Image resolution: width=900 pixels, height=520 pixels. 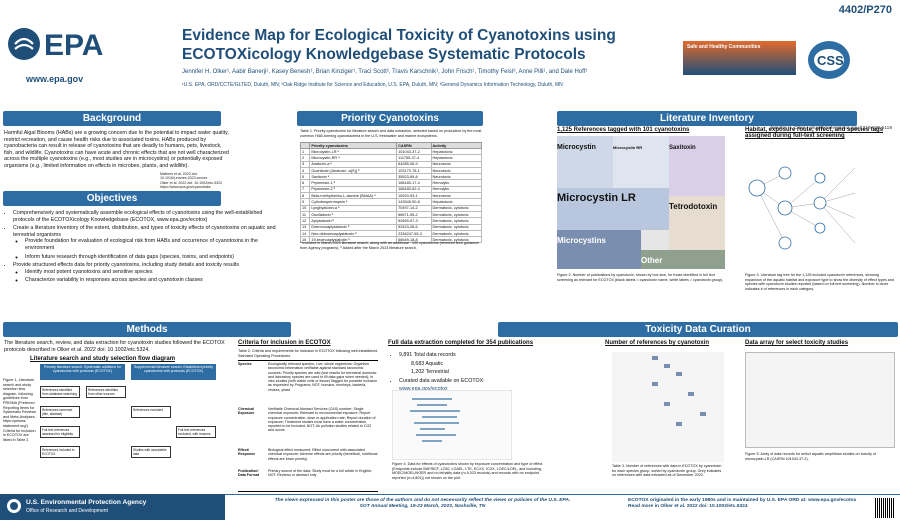 What do you see at coordinates (151, 452) in the screenshot?
I see `flow-box-r4: Studies with acceptable data` at bounding box center [151, 452].